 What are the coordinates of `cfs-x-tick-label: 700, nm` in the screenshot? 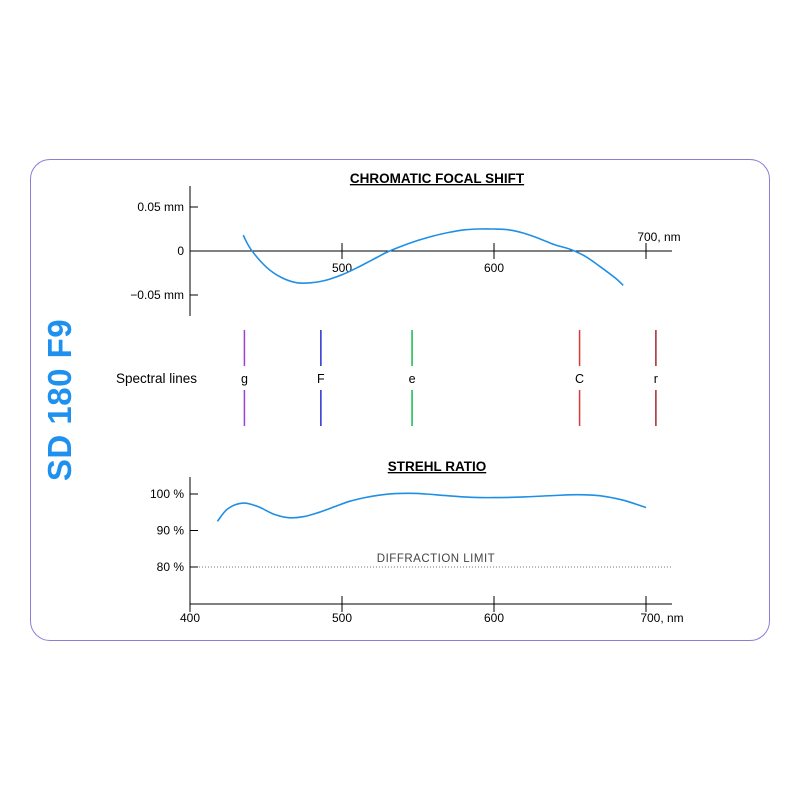 It's located at (658, 237).